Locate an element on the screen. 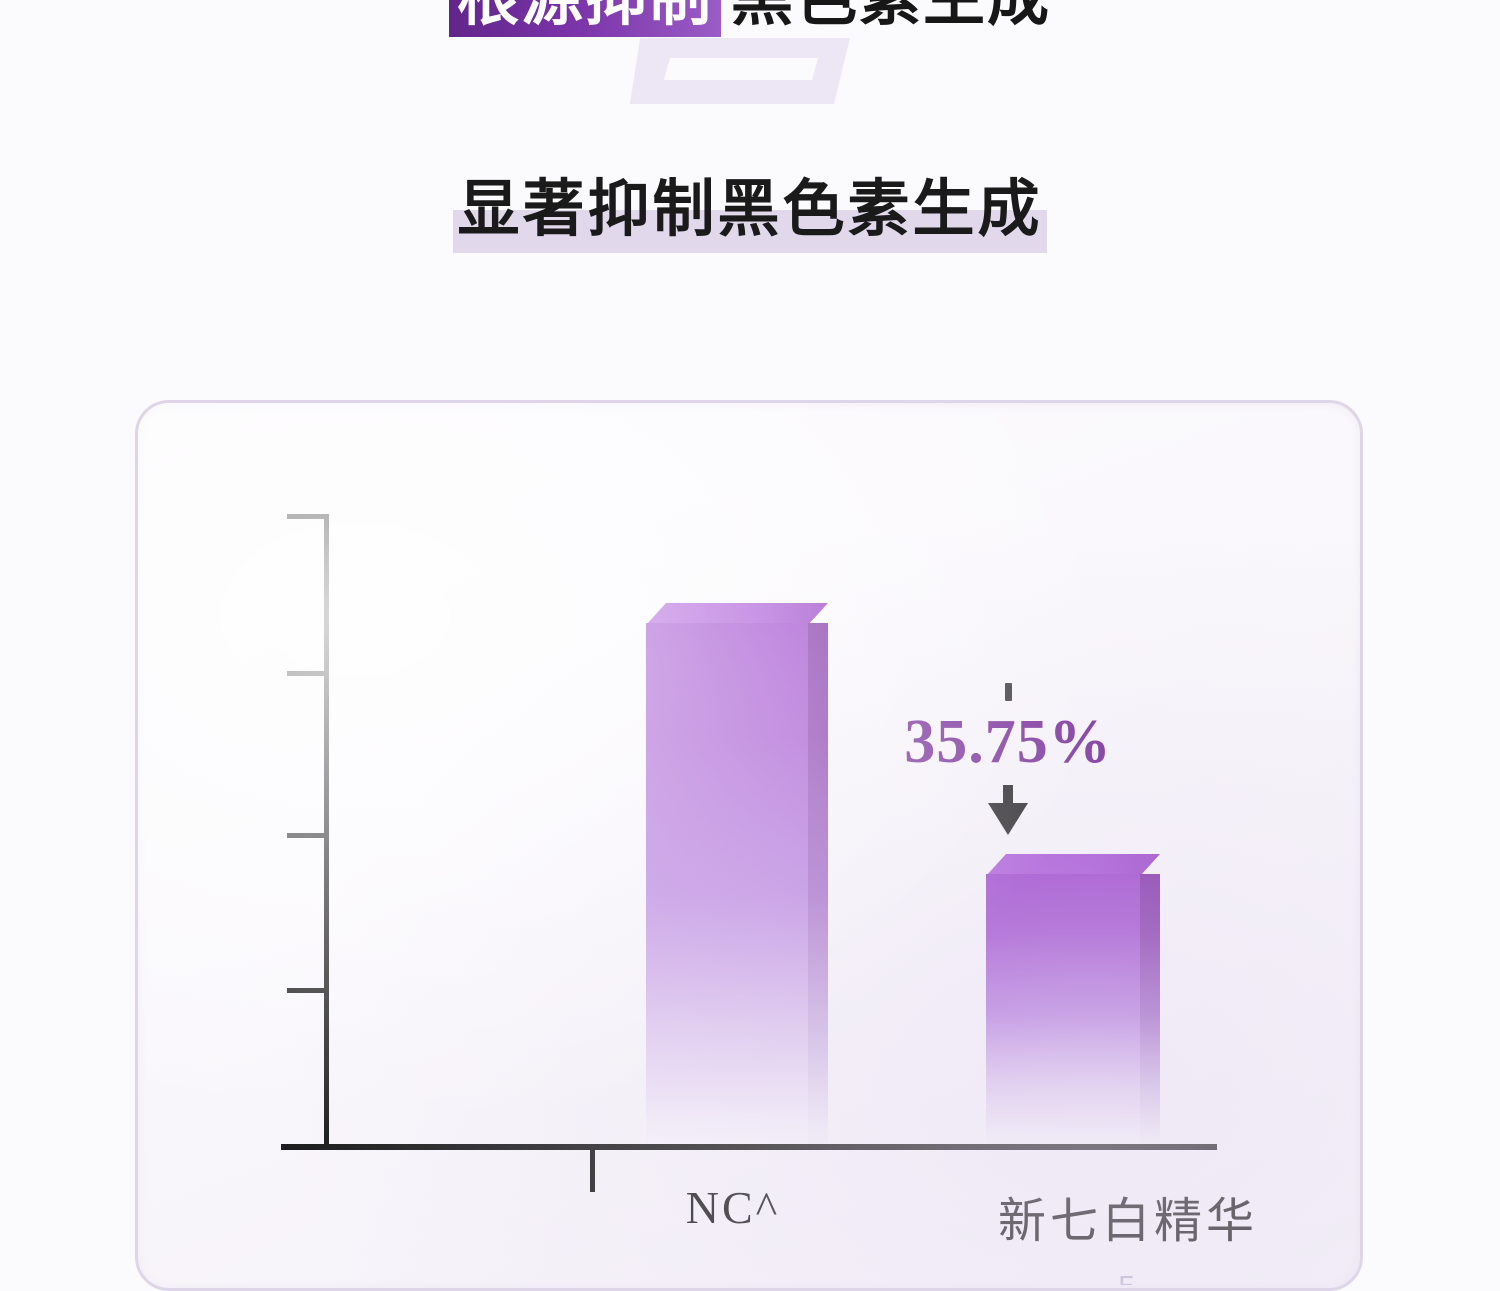  bar-nc is located at coordinates (737, 873).